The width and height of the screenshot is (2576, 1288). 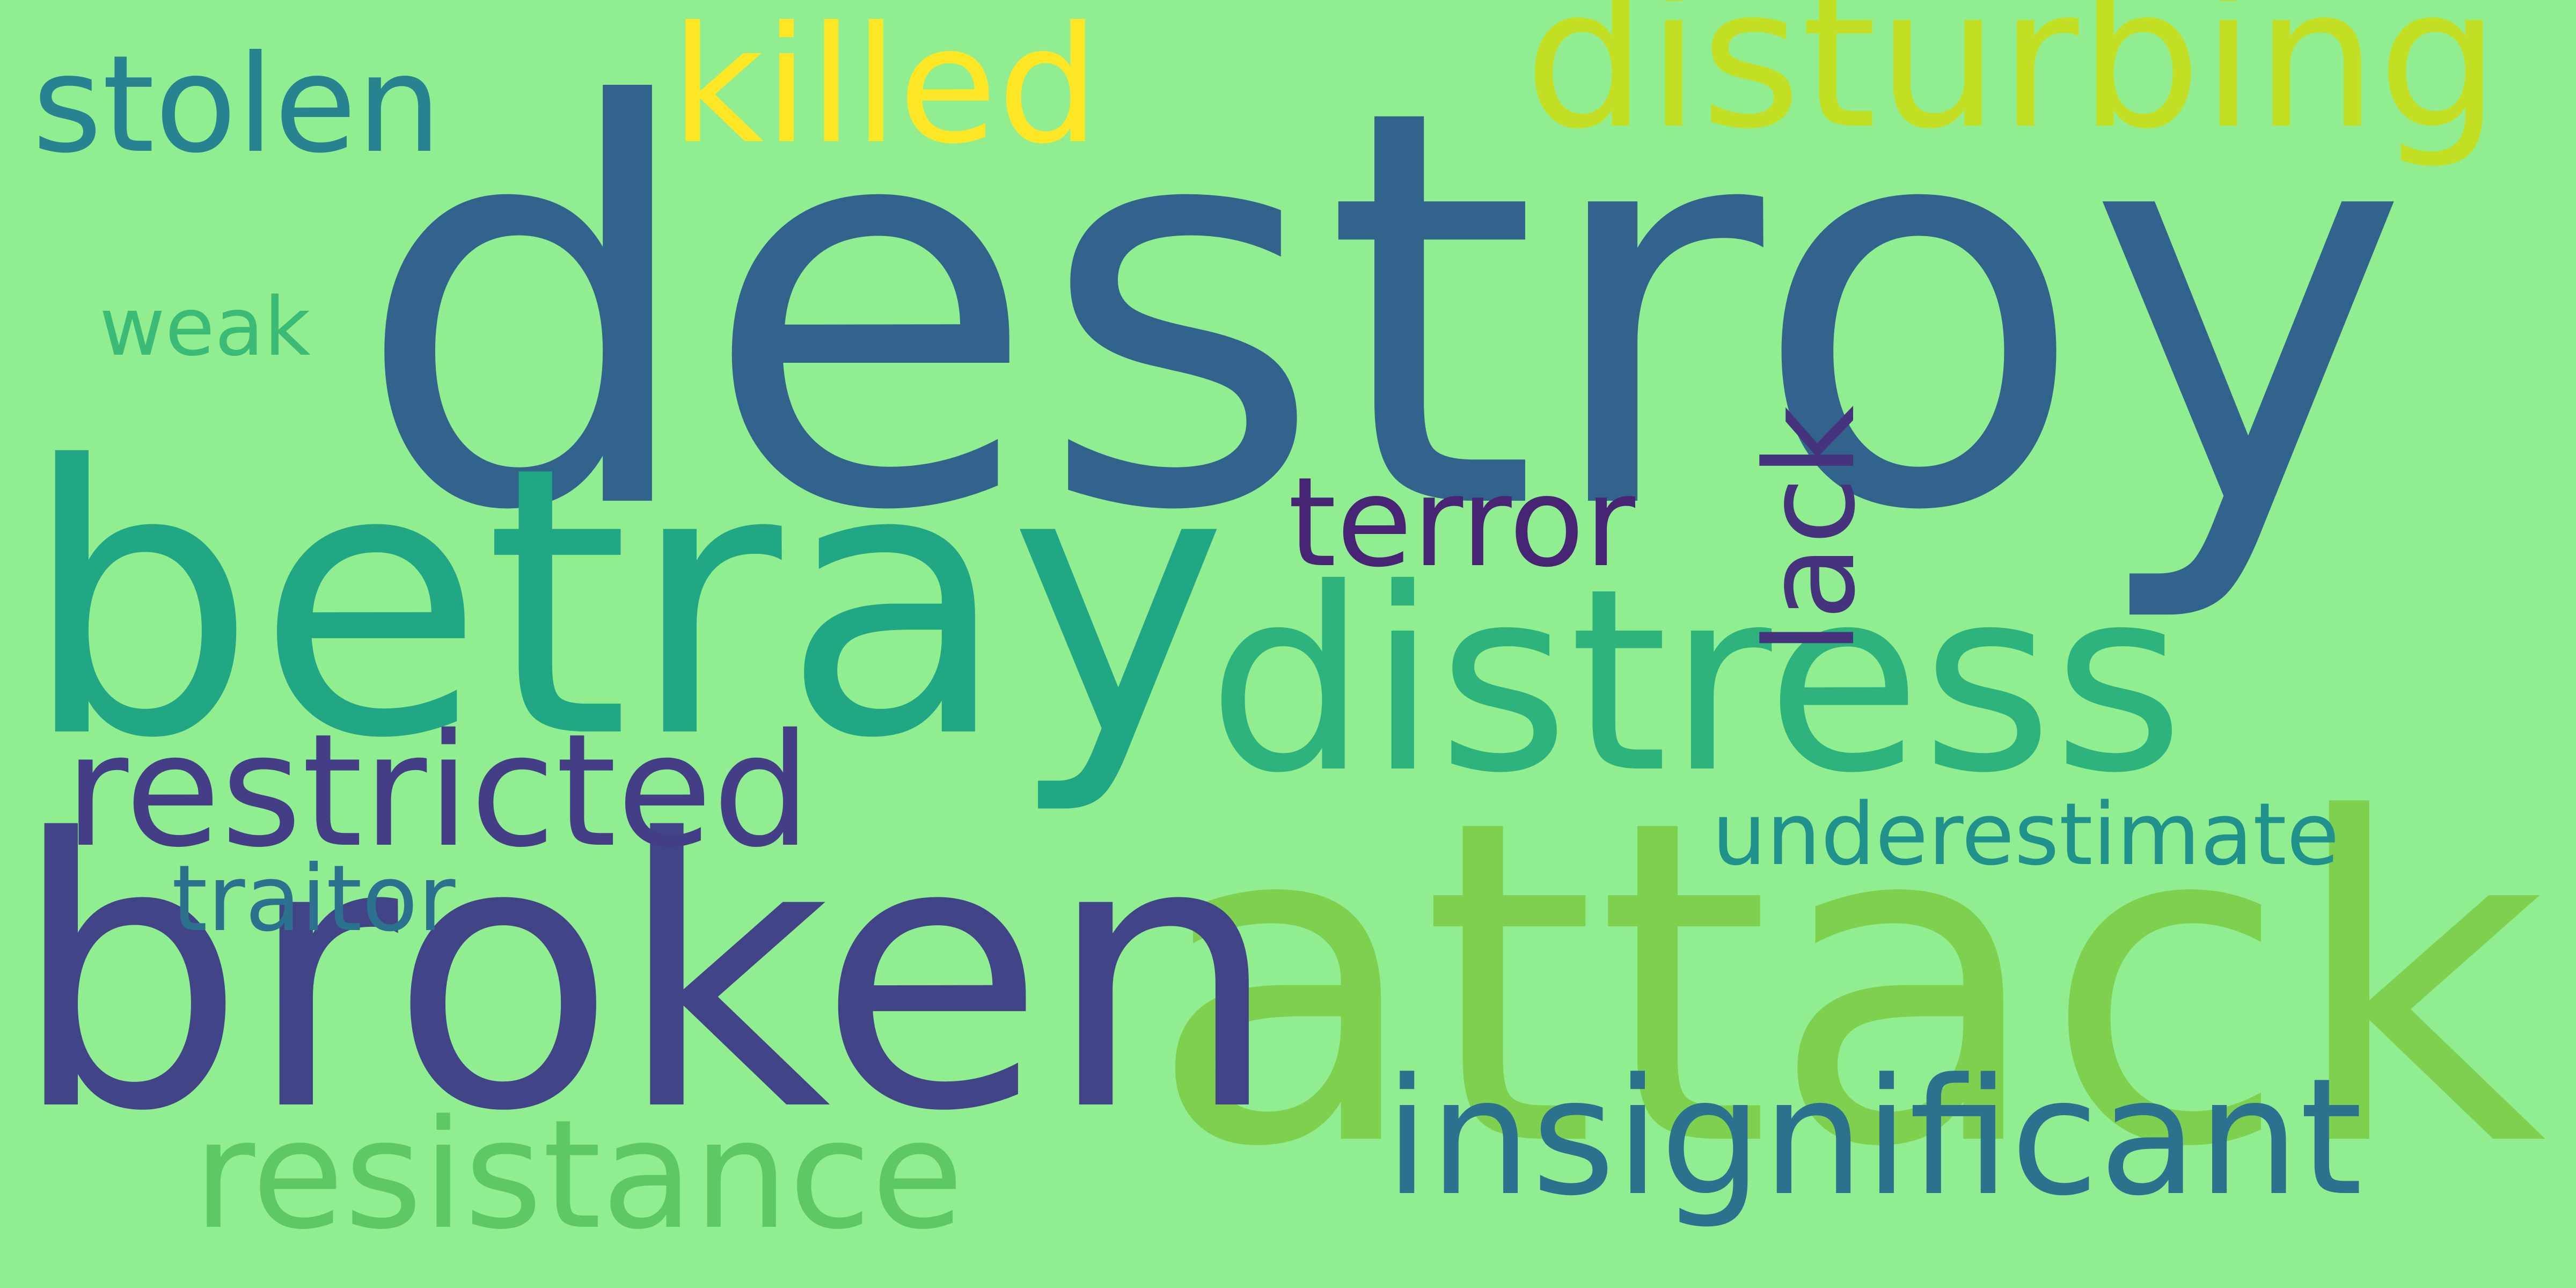 What do you see at coordinates (1696, 681) in the screenshot?
I see `word-distress: distress` at bounding box center [1696, 681].